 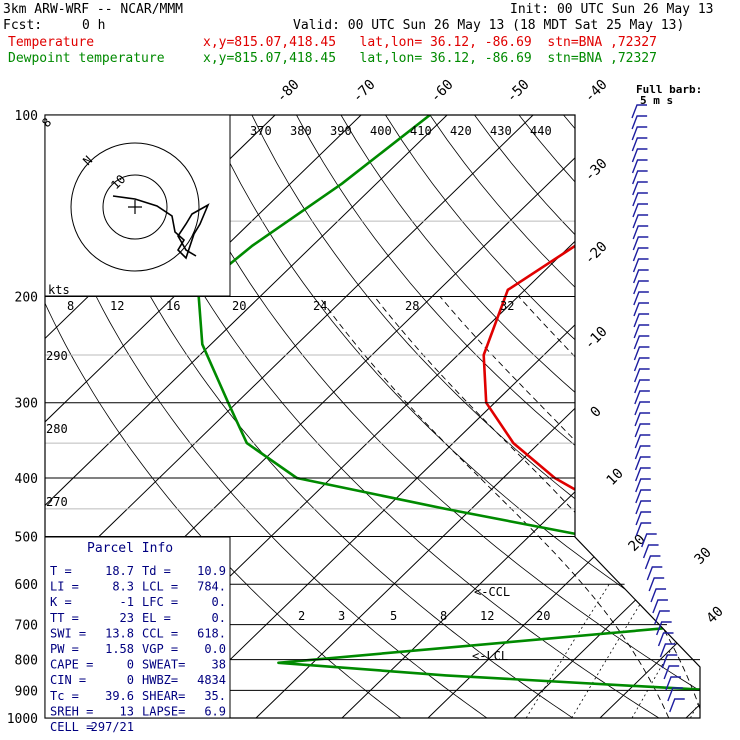 I want to click on parcel-row-value: 10.9, so click(x=211, y=571).